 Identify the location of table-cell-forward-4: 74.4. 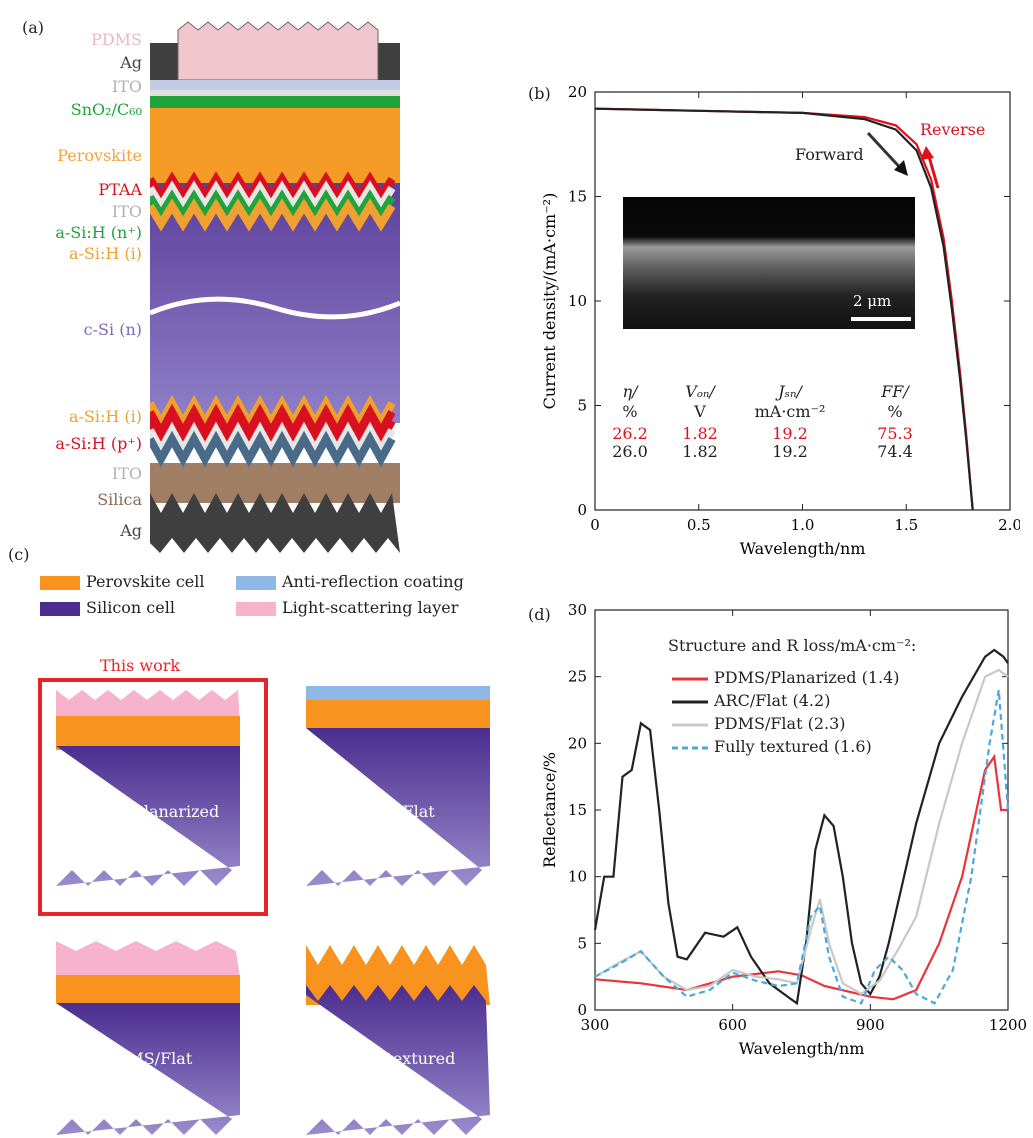
(895, 451).